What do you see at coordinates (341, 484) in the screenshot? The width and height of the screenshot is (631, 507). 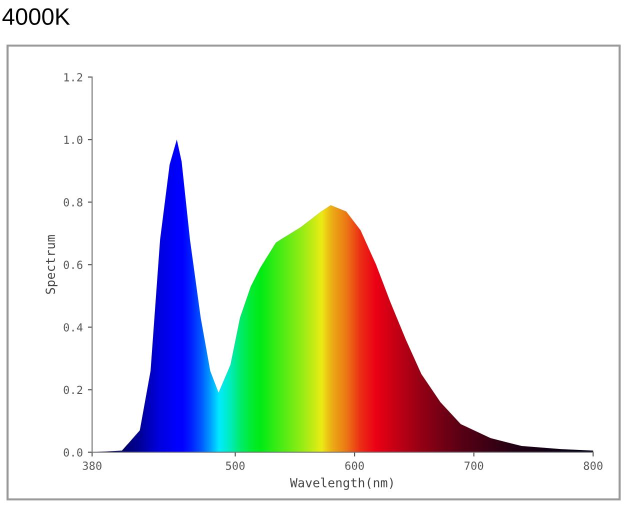 I see `x-axis-title: Wavelength(nm)` at bounding box center [341, 484].